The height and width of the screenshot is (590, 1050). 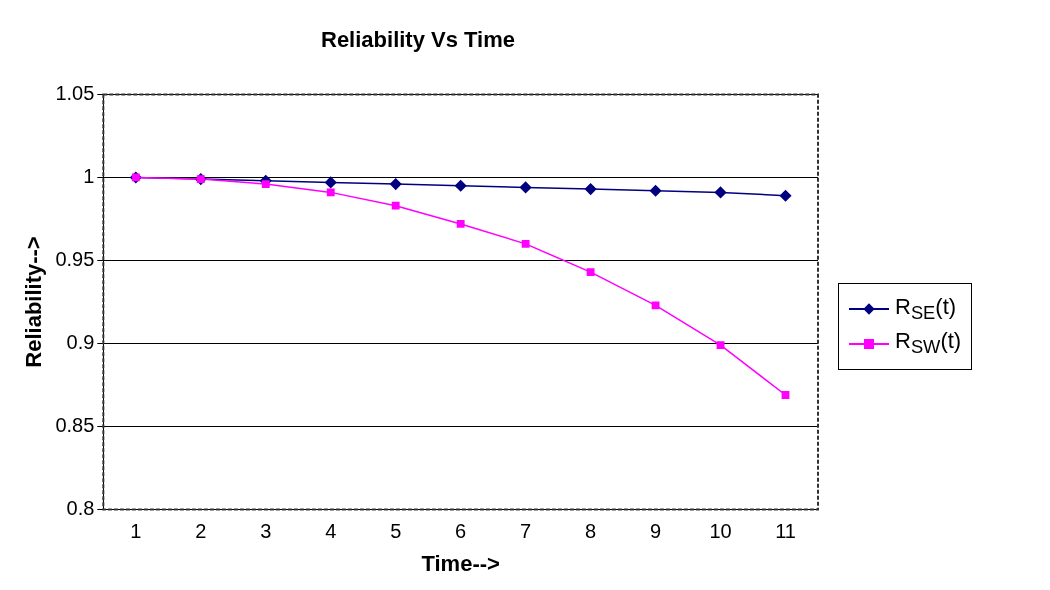 What do you see at coordinates (201, 531) in the screenshot?
I see `x-tick-label: 2` at bounding box center [201, 531].